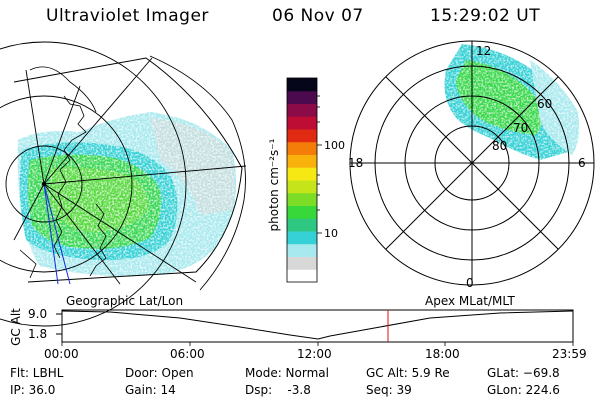 This screenshot has height=400, width=600. I want to click on timeline-ytick-min: 1.8, so click(38, 334).